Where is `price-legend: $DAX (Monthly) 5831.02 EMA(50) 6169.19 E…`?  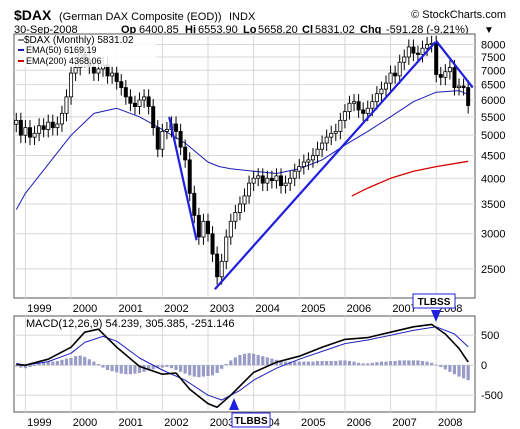 price-legend: $DAX (Monthly) 5831.02 EMA(50) 6169.19 E… is located at coordinates (86, 51).